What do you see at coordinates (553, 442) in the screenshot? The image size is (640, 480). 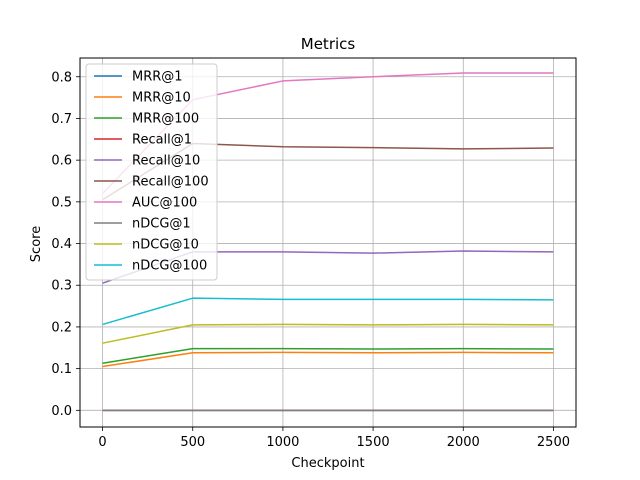 I see `x-tick-label: 2500` at bounding box center [553, 442].